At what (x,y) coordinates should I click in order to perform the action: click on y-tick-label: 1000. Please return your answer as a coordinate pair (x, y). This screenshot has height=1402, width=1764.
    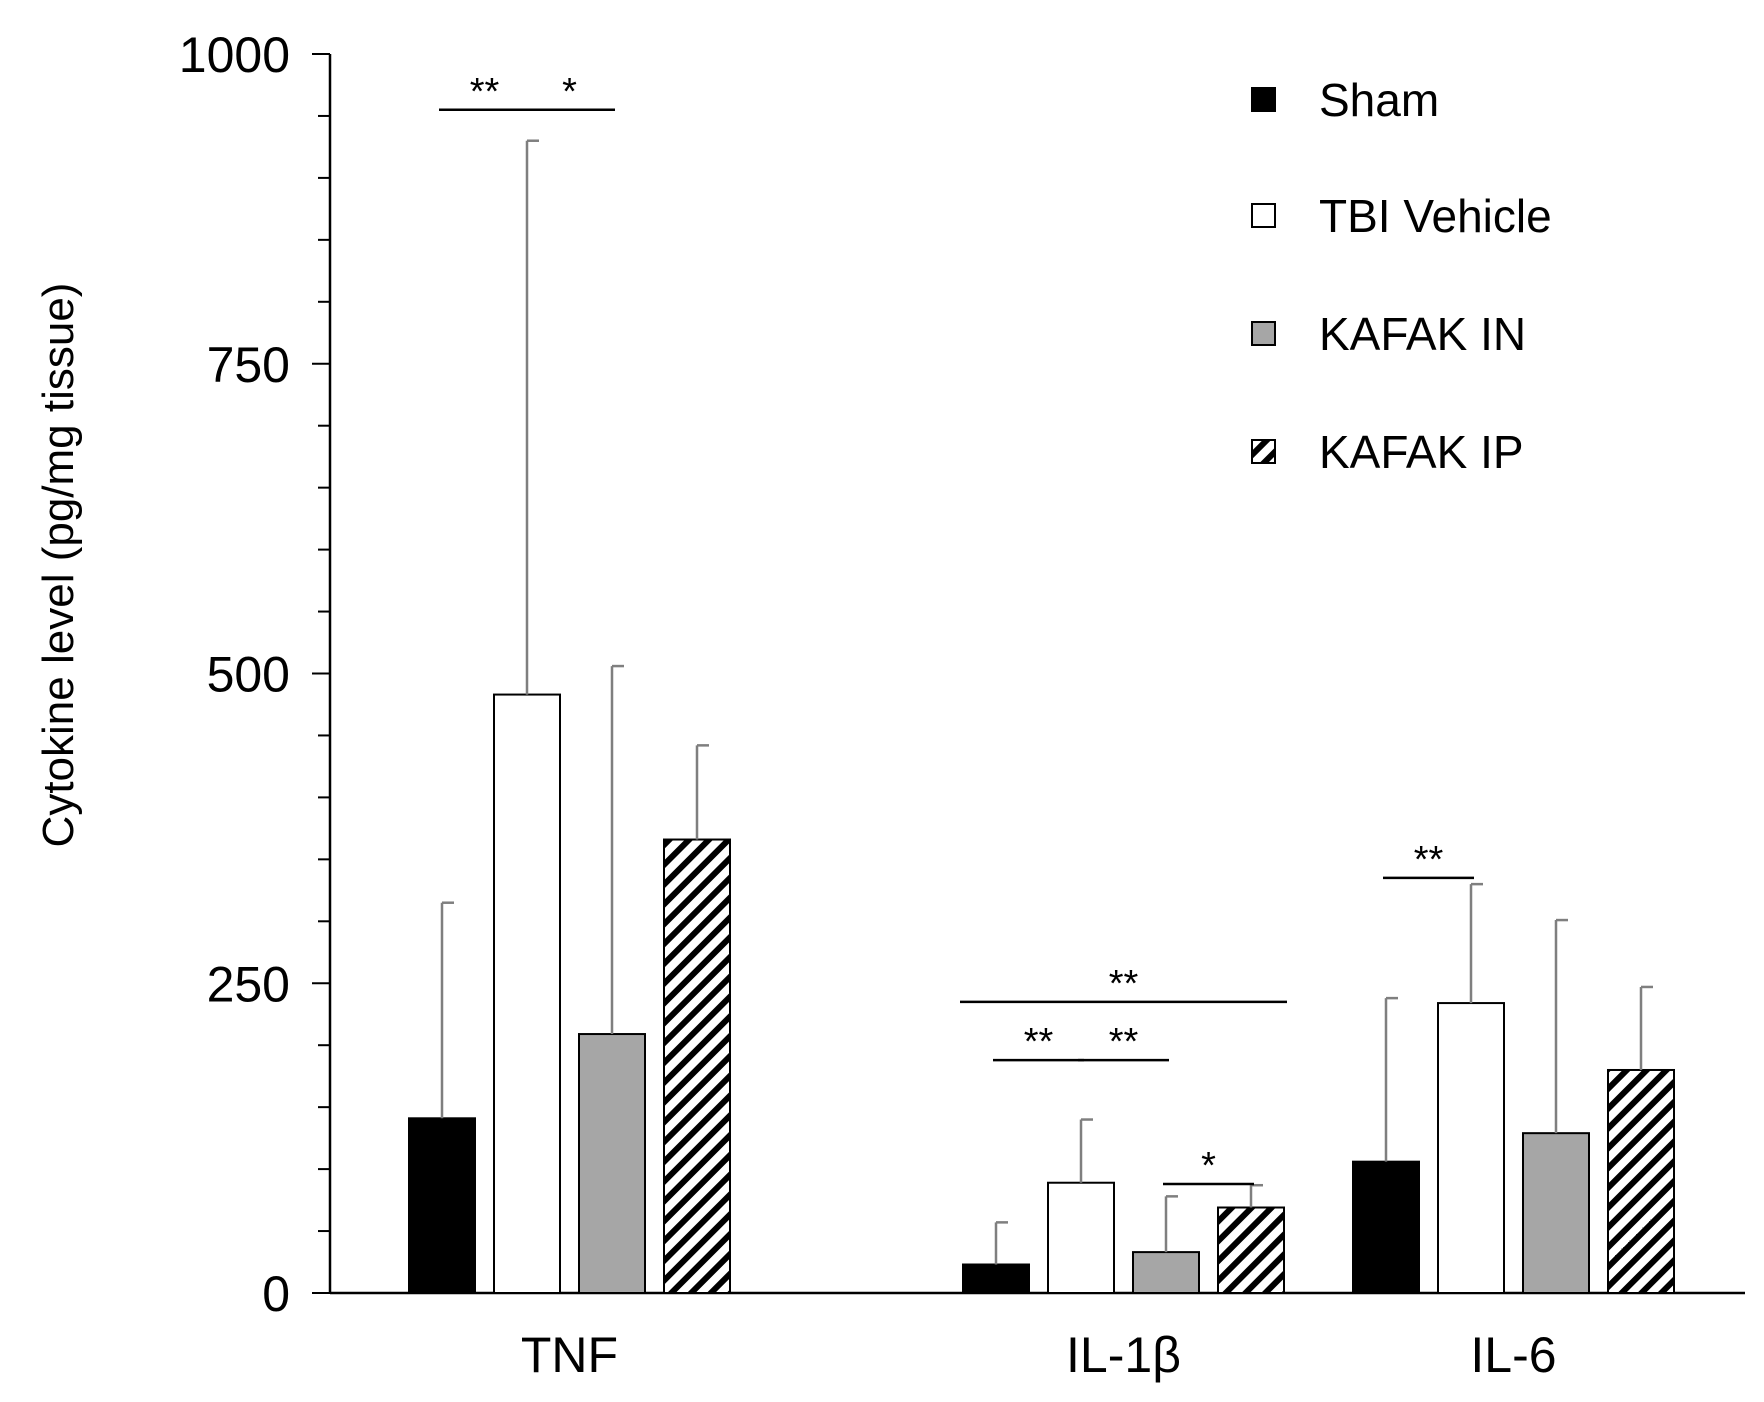
    Looking at the image, I should click on (234, 55).